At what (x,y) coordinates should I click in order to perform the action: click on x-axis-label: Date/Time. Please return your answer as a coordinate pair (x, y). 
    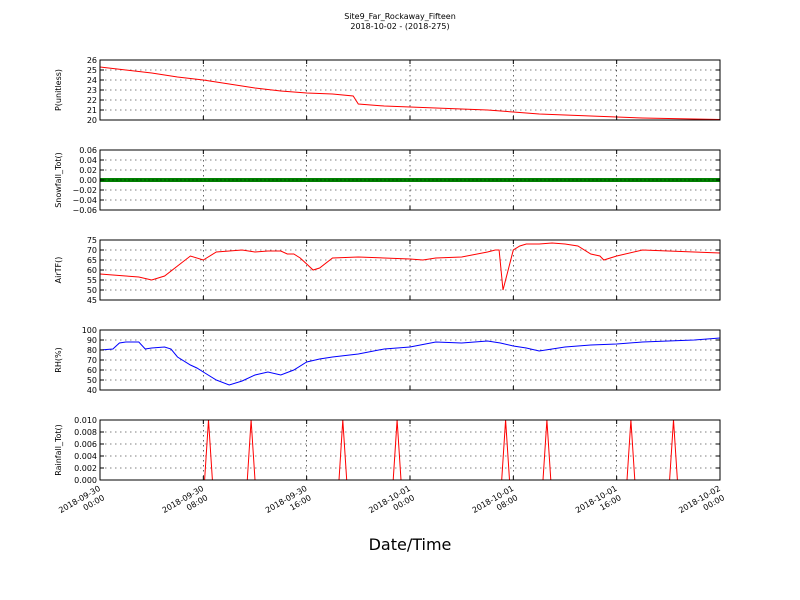
    Looking at the image, I should click on (410, 544).